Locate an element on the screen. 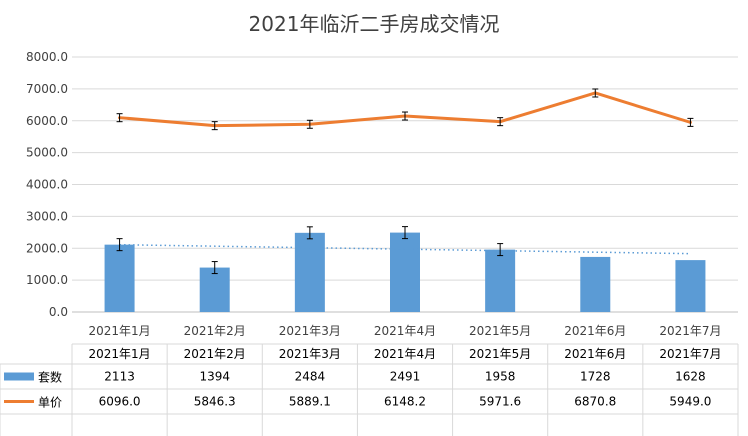  x-tick-label: 2021年1月 is located at coordinates (119, 331).